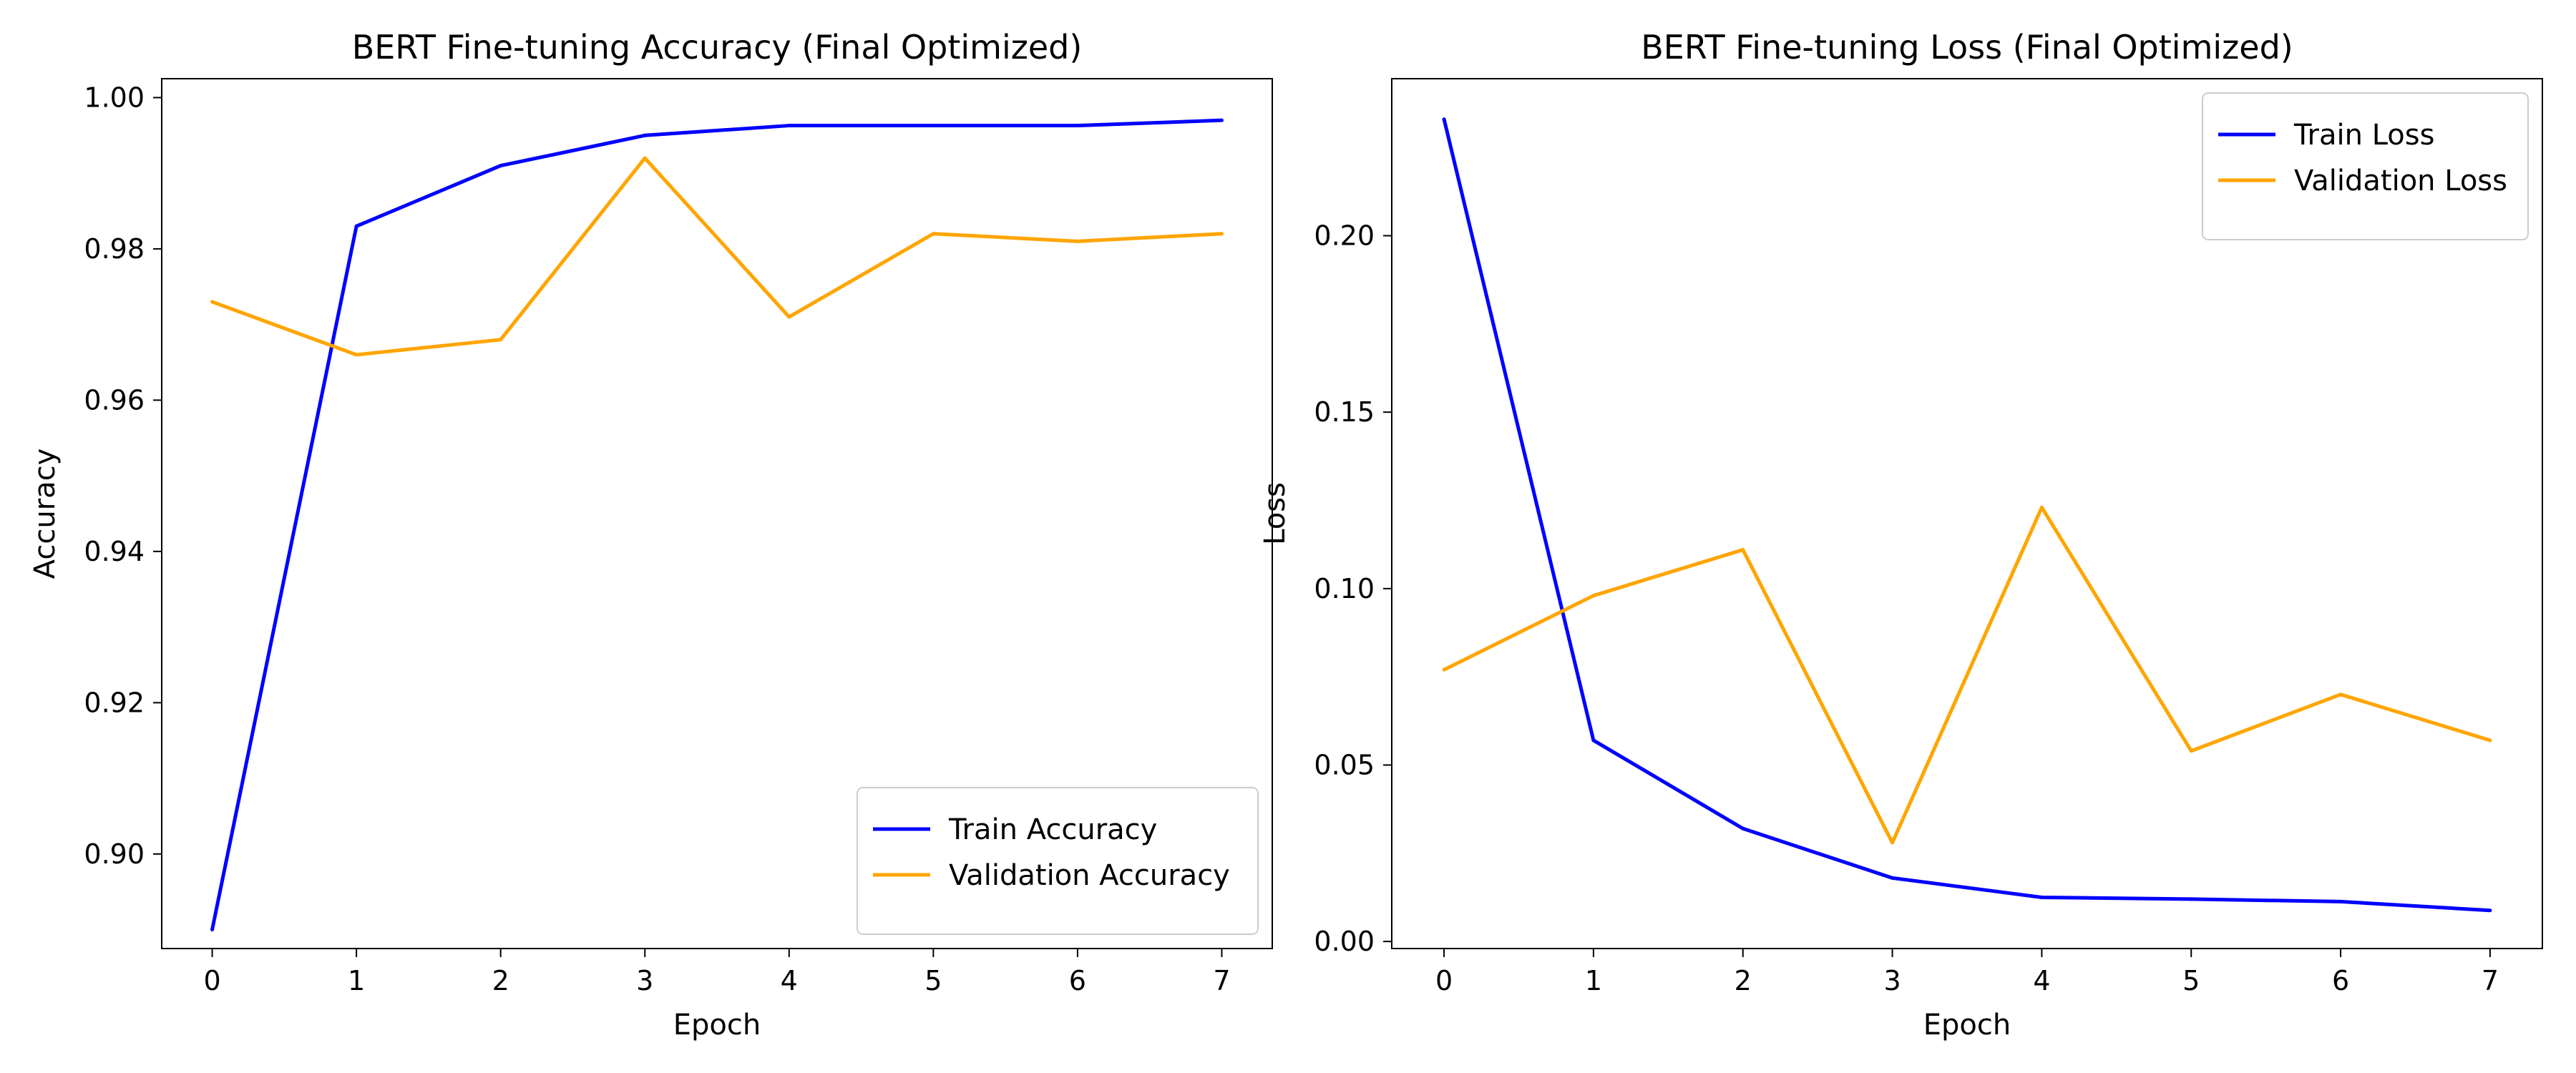 Image resolution: width=2576 pixels, height=1073 pixels. Describe the element at coordinates (1967, 48) in the screenshot. I see `chart-title: BERT Fine-tuning Loss (Final Optimized)` at that location.